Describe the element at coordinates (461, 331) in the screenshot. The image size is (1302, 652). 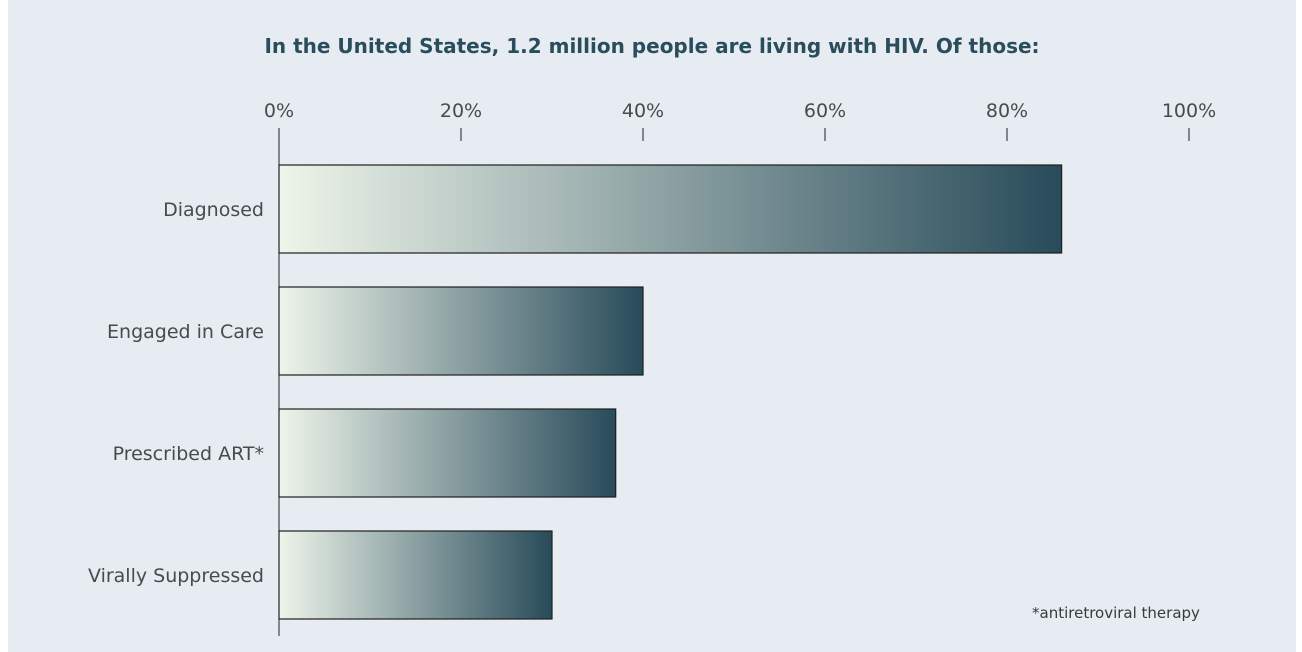
I see `bar-engaged-in-care` at that location.